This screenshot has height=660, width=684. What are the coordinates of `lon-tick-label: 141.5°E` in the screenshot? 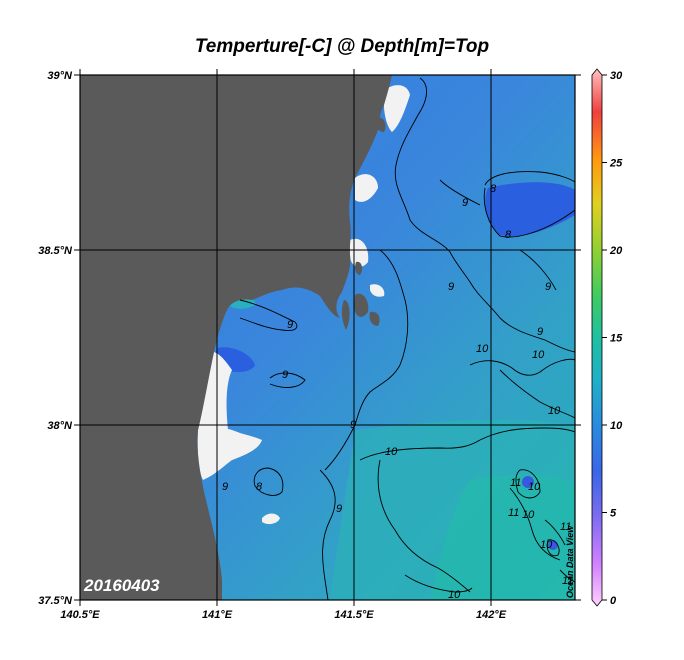 It's located at (354, 615).